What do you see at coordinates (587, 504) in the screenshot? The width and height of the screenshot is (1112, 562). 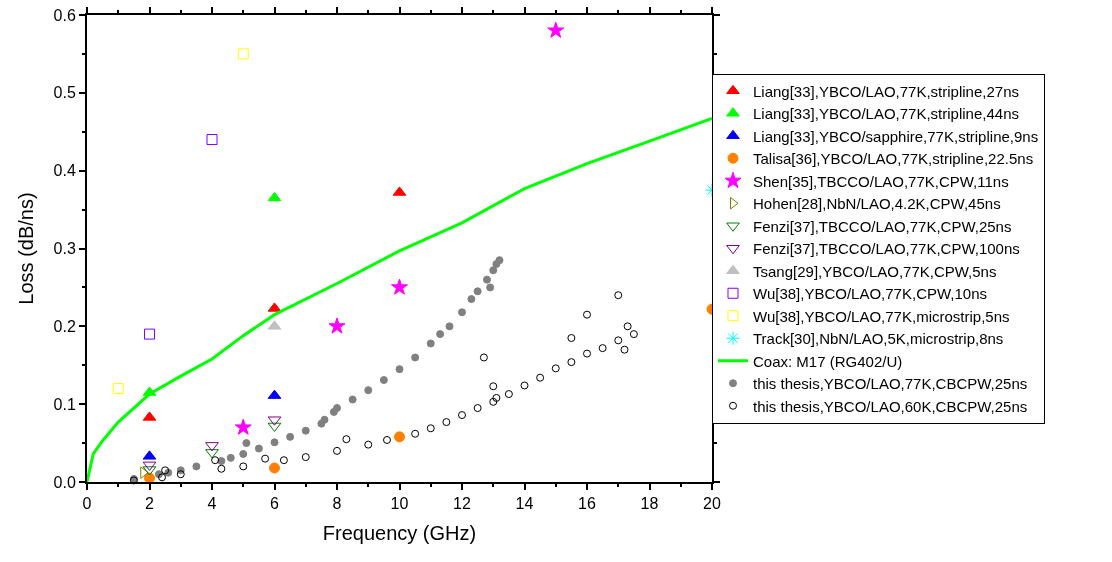 I see `x-tick-label: 16` at bounding box center [587, 504].